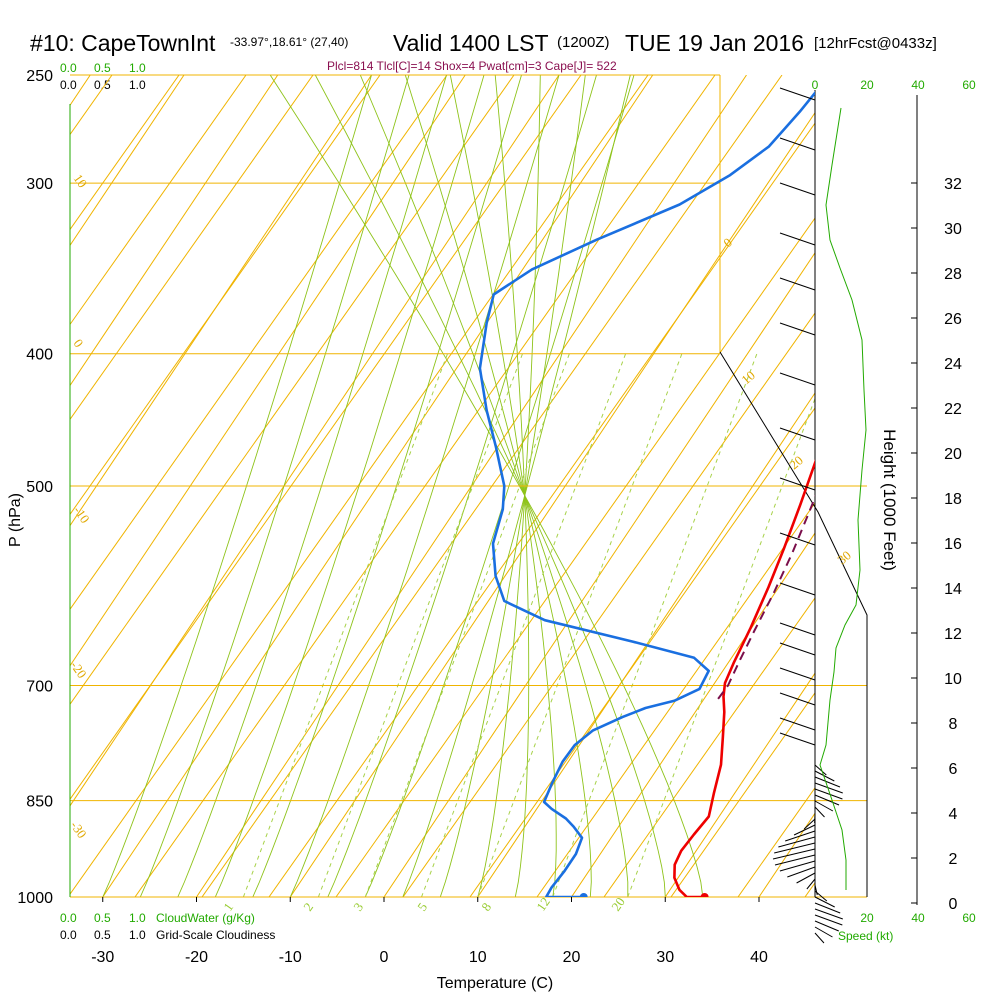 The height and width of the screenshot is (1000, 1000). What do you see at coordinates (68, 85) in the screenshot?
I see `cloud-top-b0: 0.0` at bounding box center [68, 85].